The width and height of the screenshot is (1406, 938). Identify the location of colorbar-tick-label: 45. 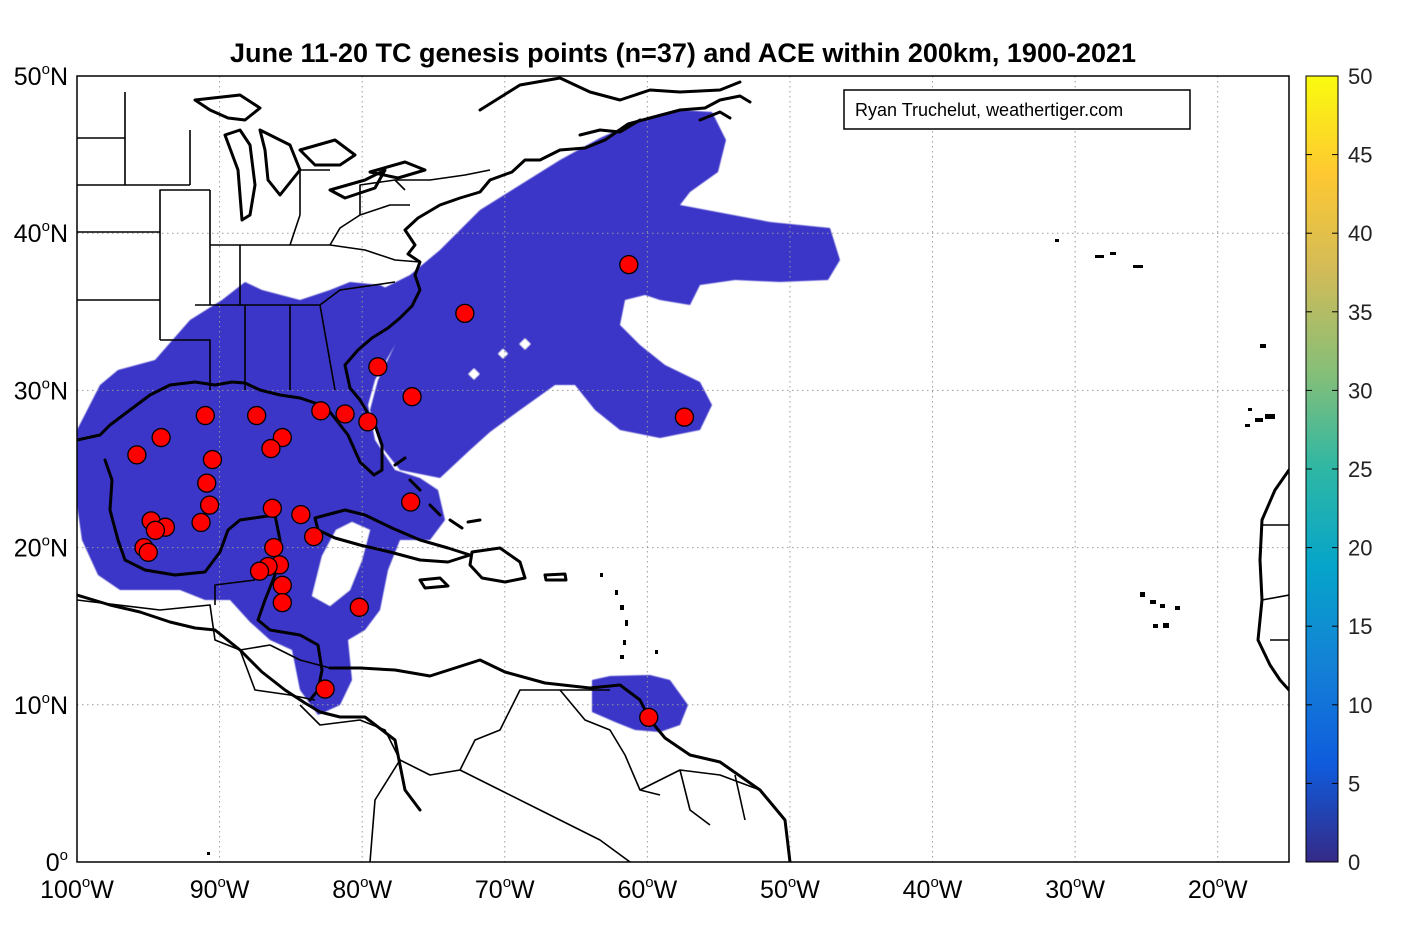
(1360, 155).